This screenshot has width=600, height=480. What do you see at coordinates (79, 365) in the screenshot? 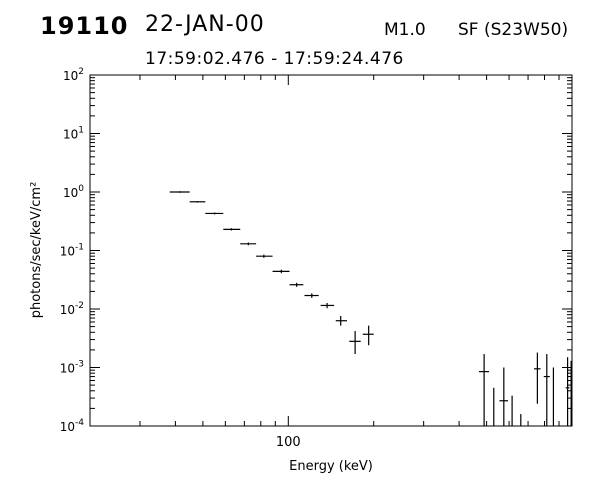
I see `y-tick-label-exponent: -3` at bounding box center [79, 365].